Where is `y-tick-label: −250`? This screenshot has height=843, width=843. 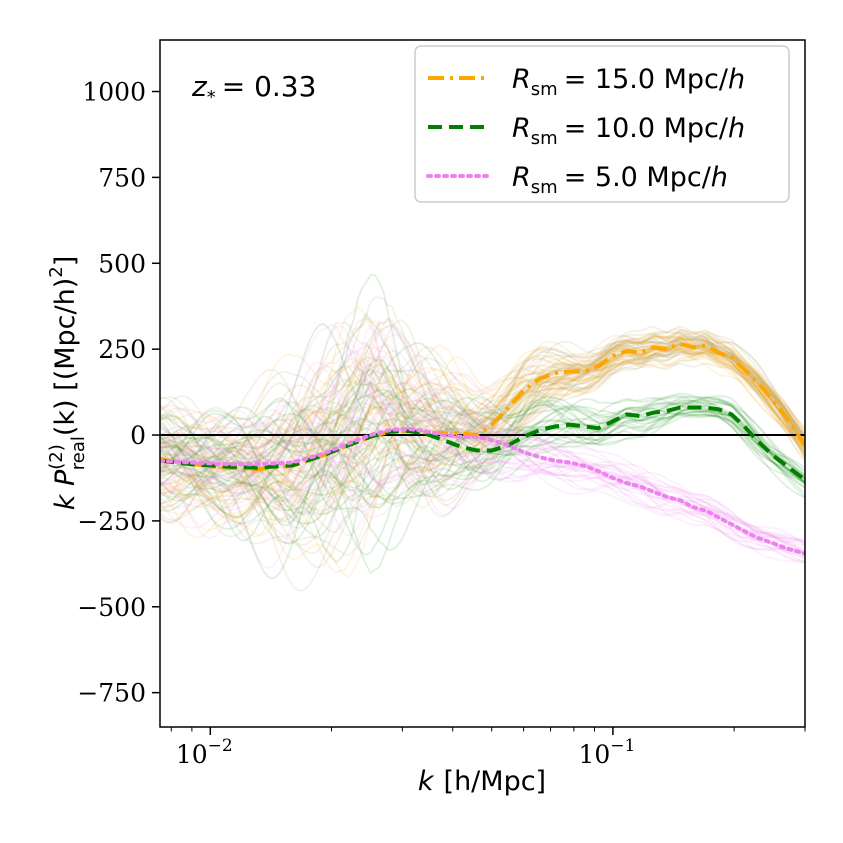 y-tick-label: −250 is located at coordinates (111, 521).